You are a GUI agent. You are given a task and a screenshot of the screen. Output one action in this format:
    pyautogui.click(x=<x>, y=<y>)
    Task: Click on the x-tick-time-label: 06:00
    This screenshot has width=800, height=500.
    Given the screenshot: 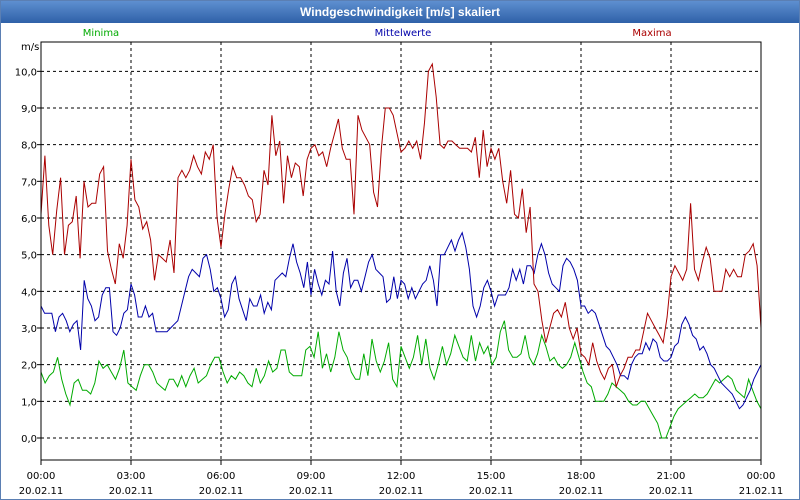 What is the action you would take?
    pyautogui.click(x=221, y=476)
    